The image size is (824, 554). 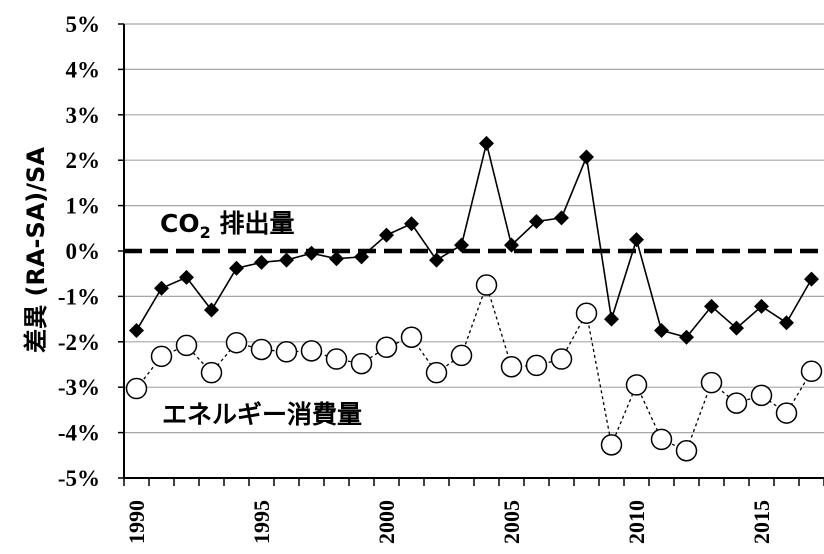 What do you see at coordinates (262, 414) in the screenshot?
I see `energy-series-label: エネルギー消費量` at bounding box center [262, 414].